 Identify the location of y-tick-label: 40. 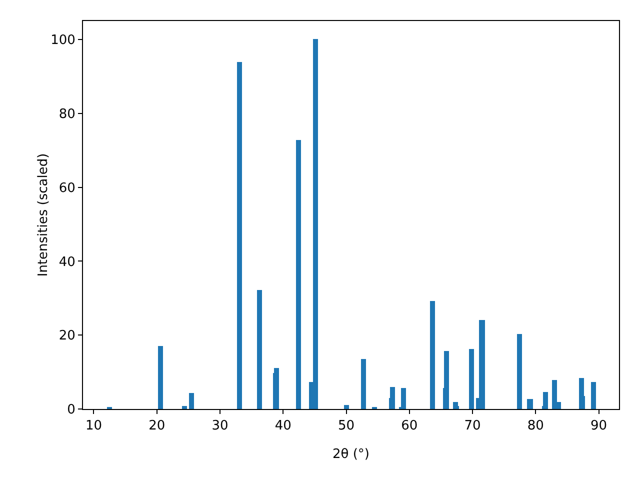
(67, 262).